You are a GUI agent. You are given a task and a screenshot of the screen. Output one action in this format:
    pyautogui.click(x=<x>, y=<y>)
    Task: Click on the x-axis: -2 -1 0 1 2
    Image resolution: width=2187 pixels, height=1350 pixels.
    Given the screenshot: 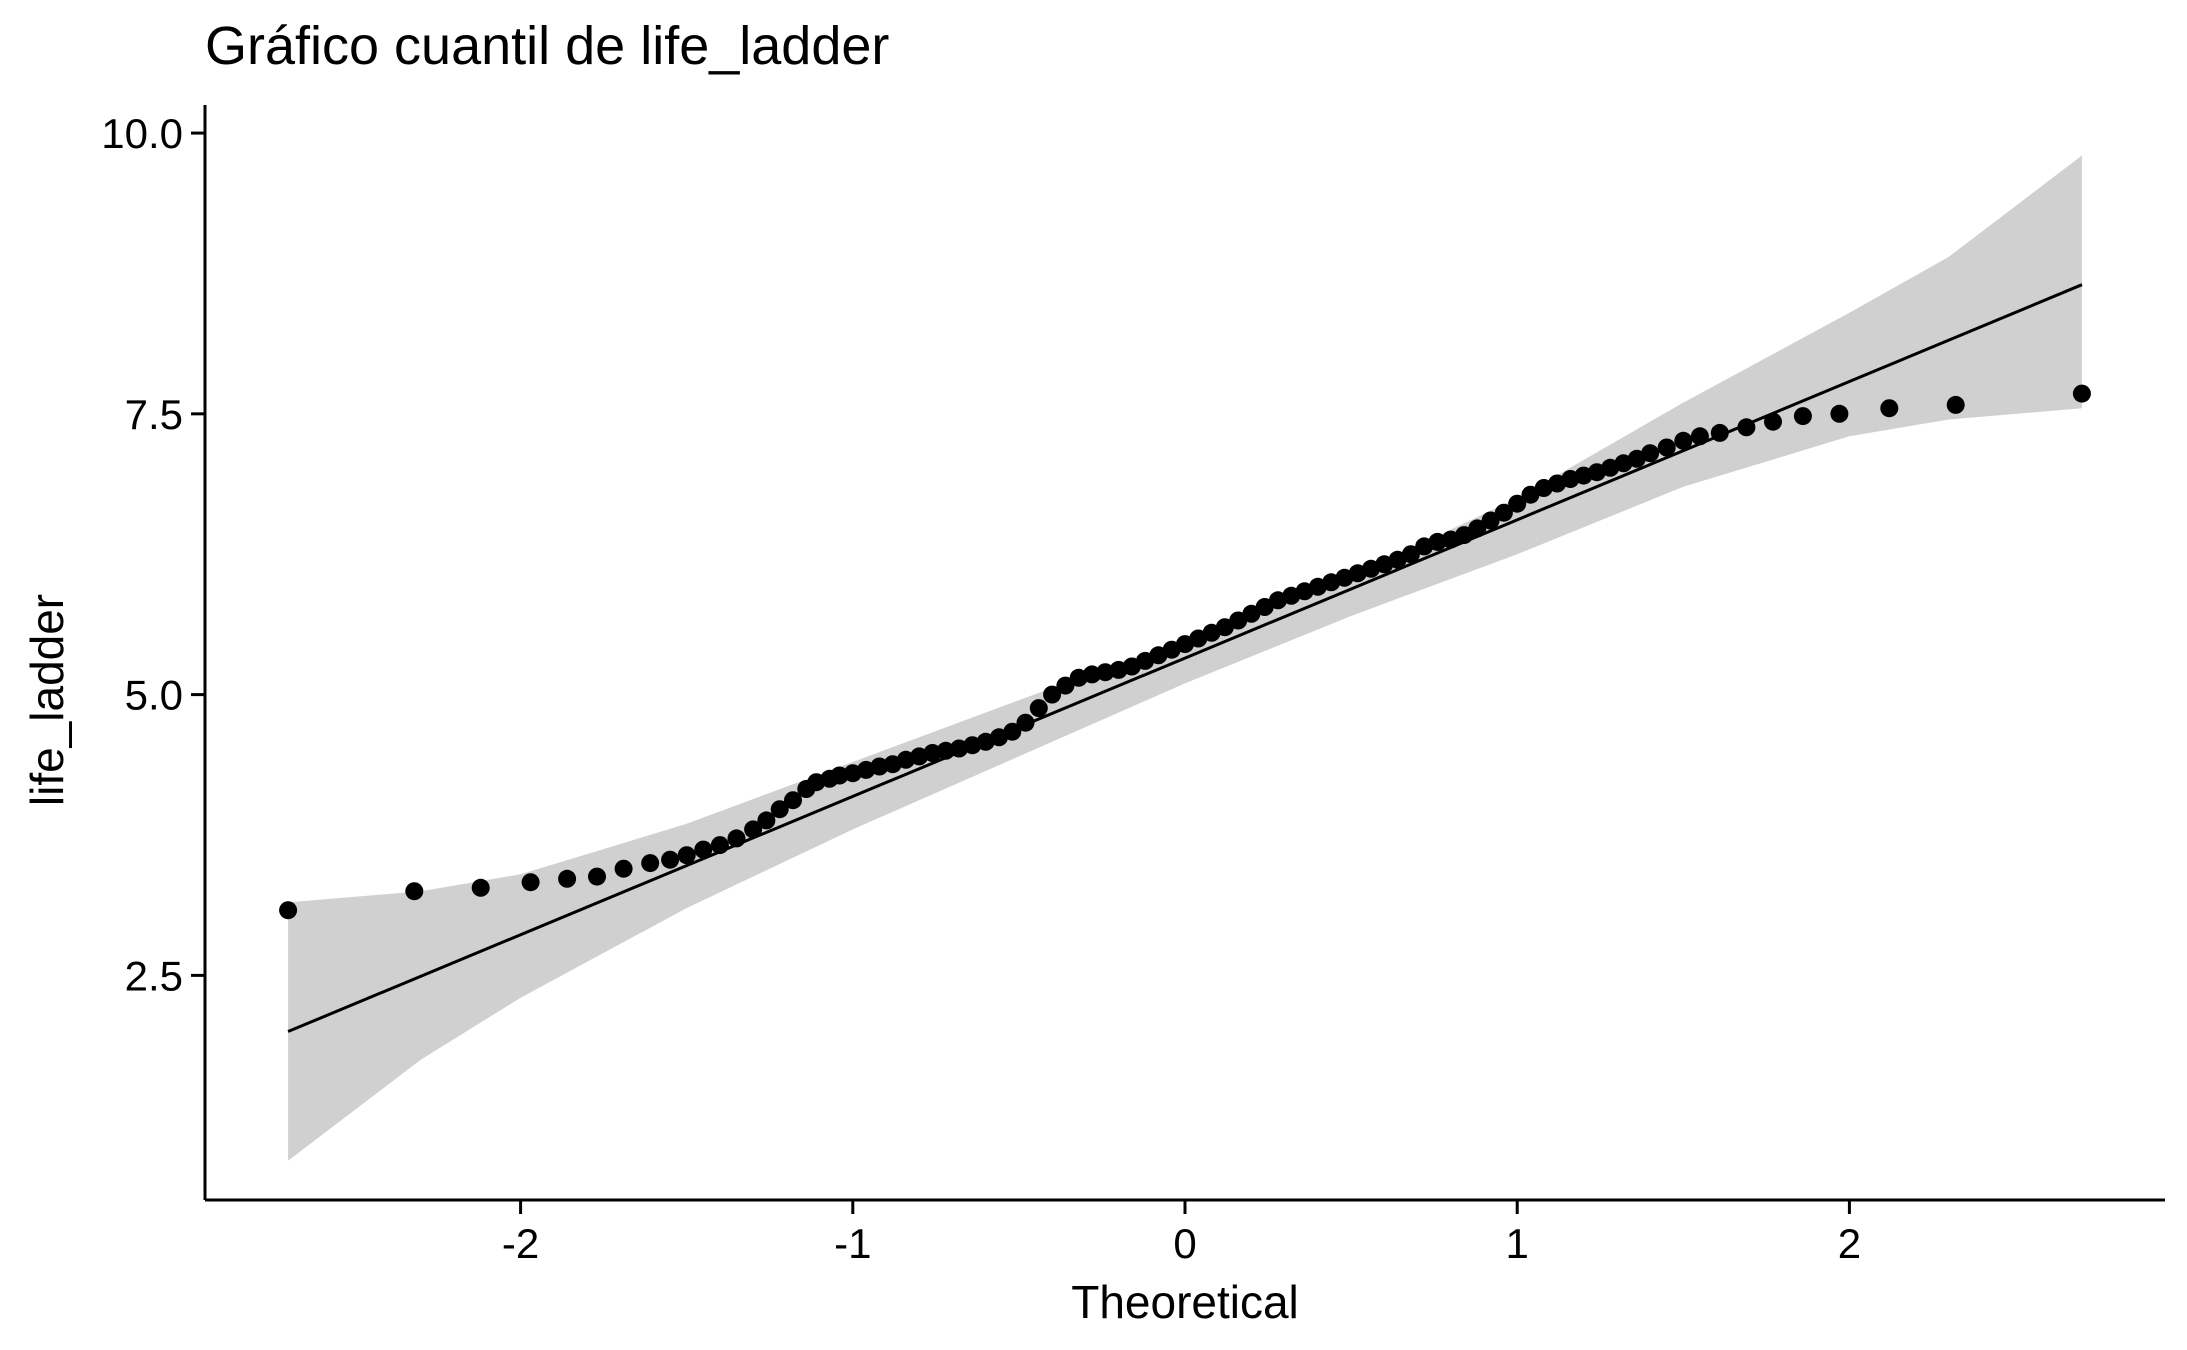 What is the action you would take?
    pyautogui.click(x=1185, y=1232)
    